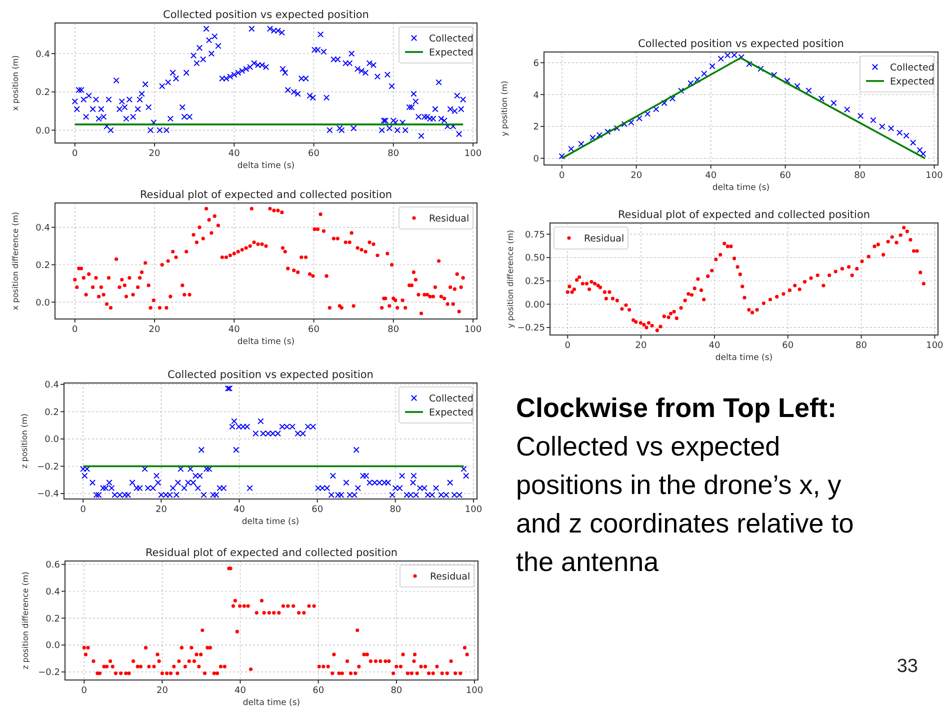  I want to click on y-axis-title: x position difference (m), so click(15, 261).